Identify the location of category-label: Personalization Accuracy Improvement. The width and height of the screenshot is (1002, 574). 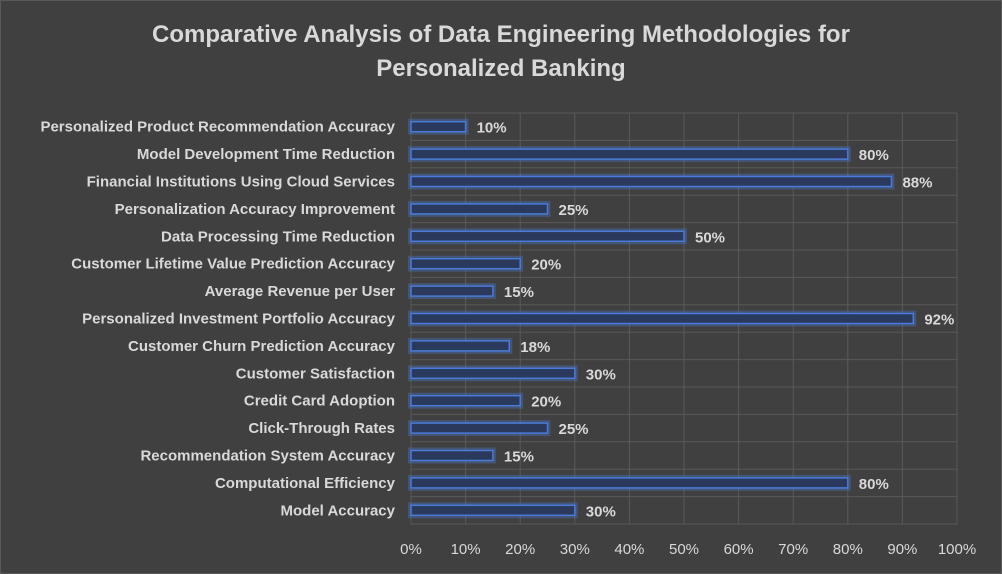
(255, 209).